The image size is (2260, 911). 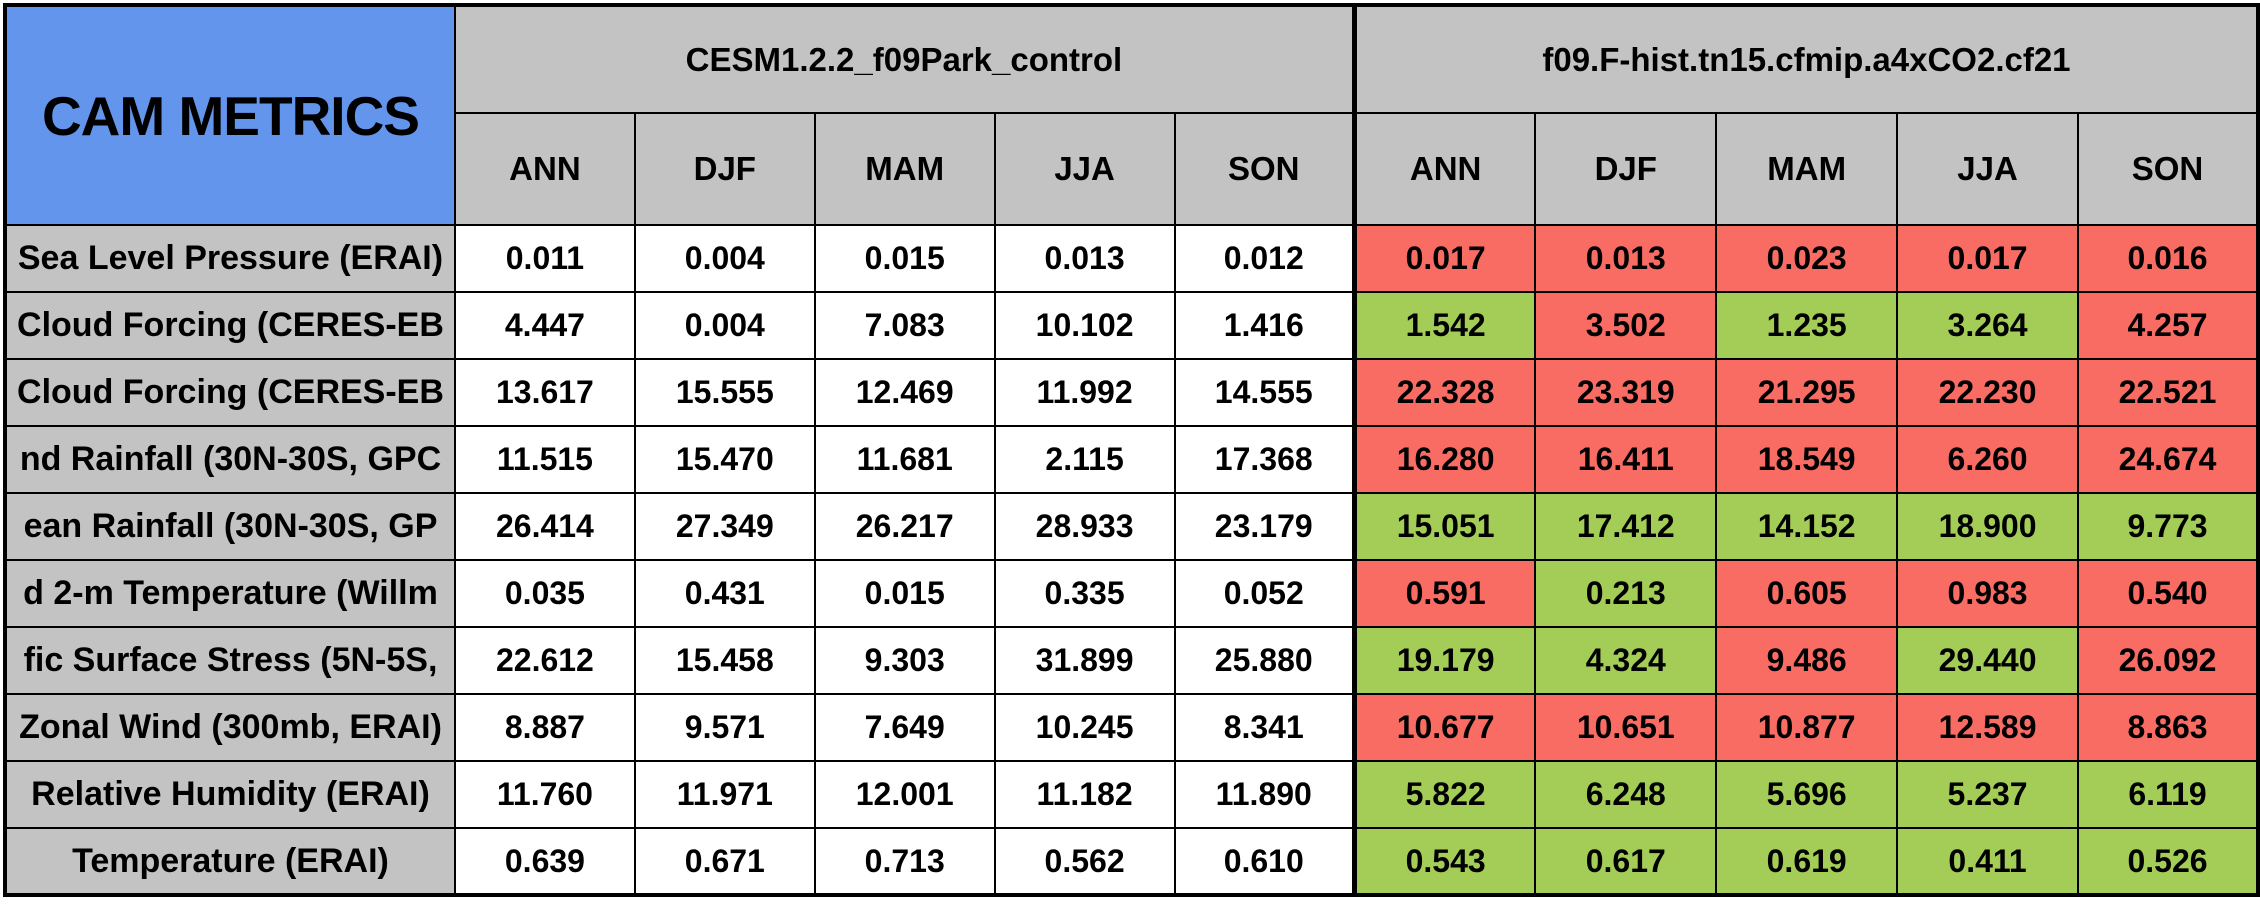 I want to click on metric-row-label: ean Rainfall (30N-30S, GP, so click(x=230, y=526).